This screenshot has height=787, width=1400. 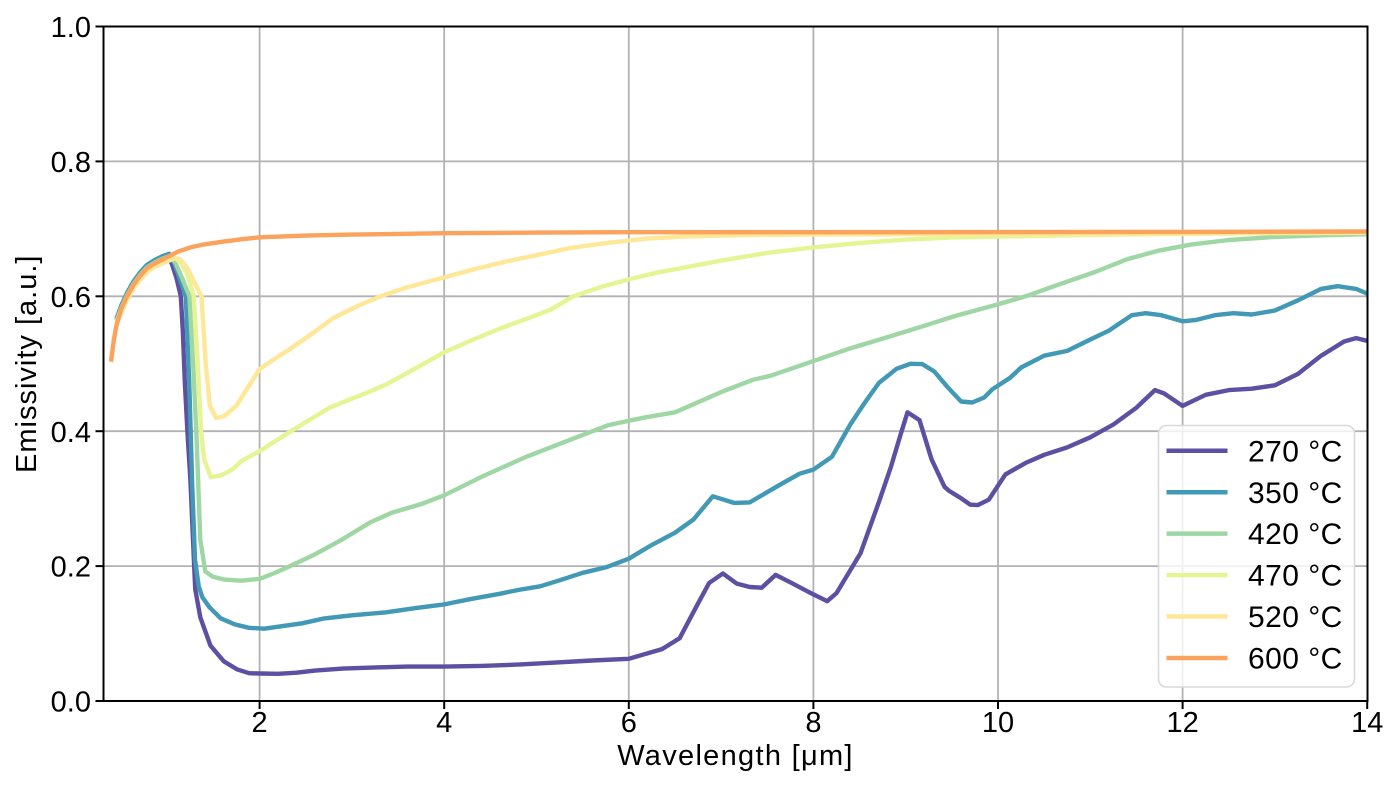 What do you see at coordinates (444, 723) in the screenshot?
I see `svg-text: 4` at bounding box center [444, 723].